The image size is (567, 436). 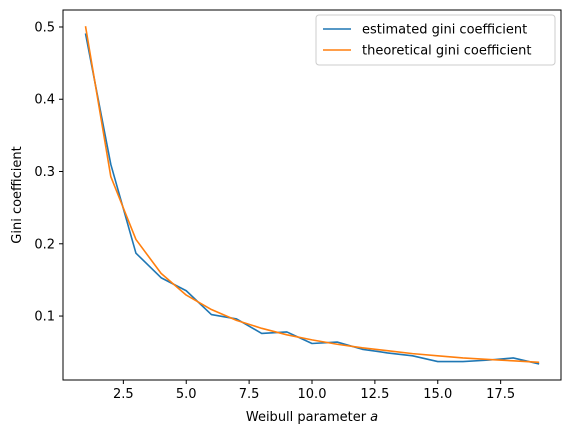 I want to click on y-tick-label: 0.3, so click(x=44, y=172).